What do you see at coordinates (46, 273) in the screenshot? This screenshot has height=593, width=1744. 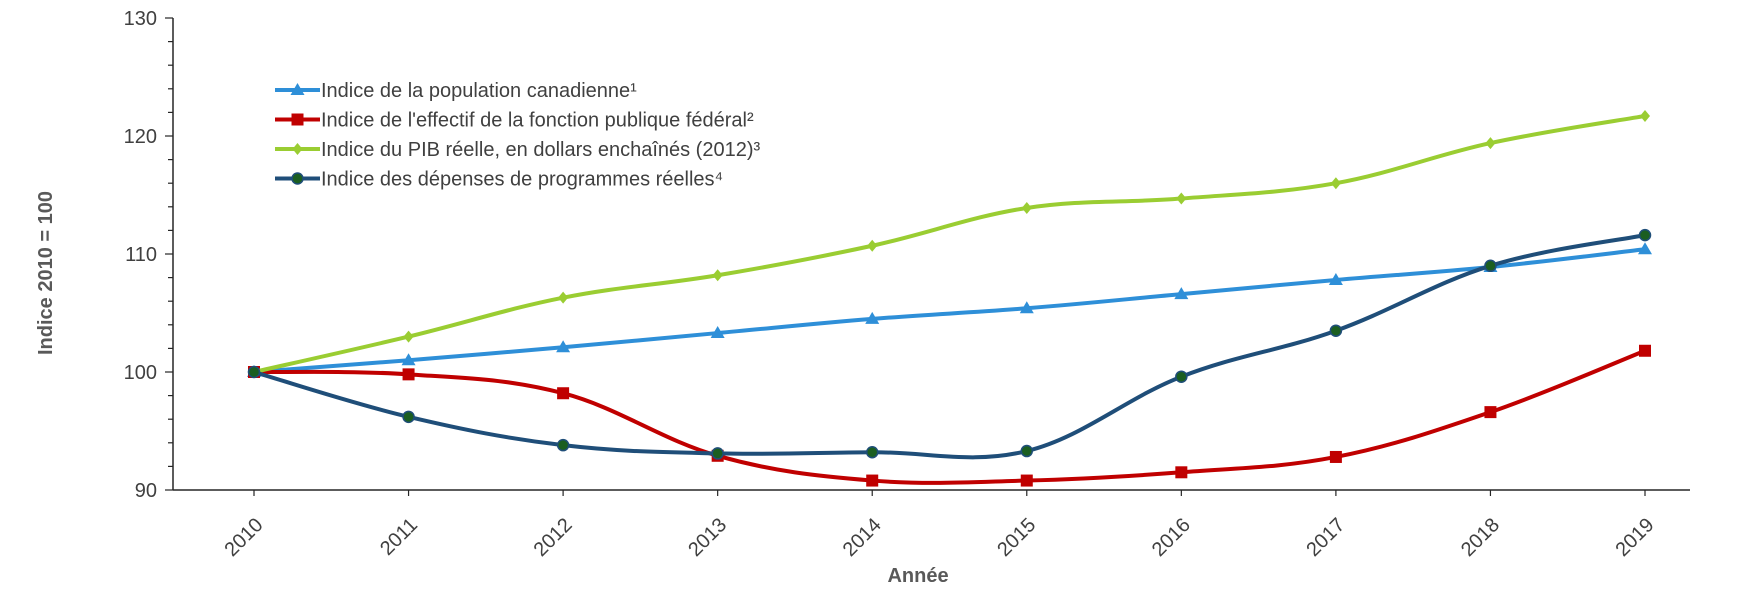 I see `y-axis-title: Indice 2010 = 100` at bounding box center [46, 273].